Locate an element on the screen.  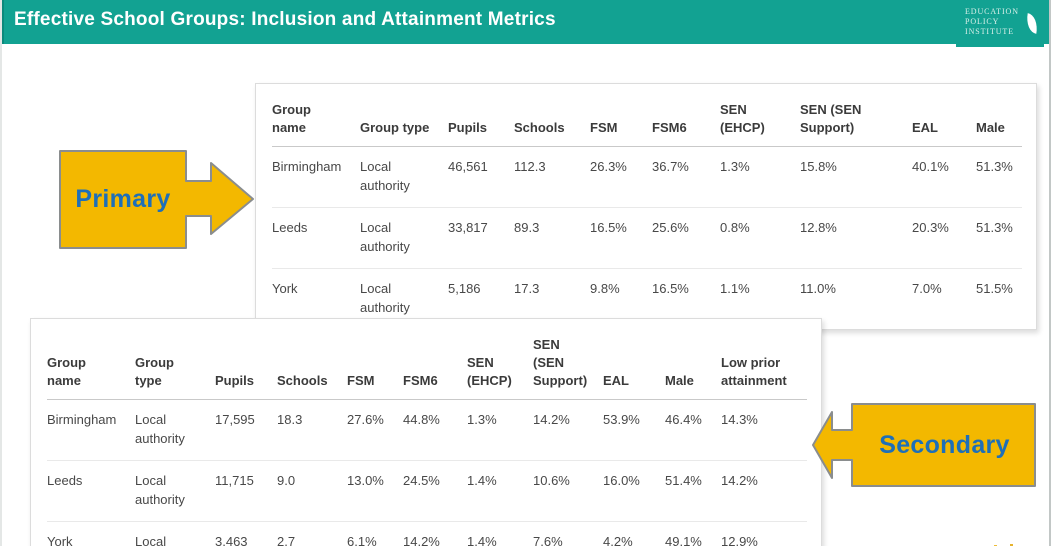
cell: 36.7% is located at coordinates (686, 177).